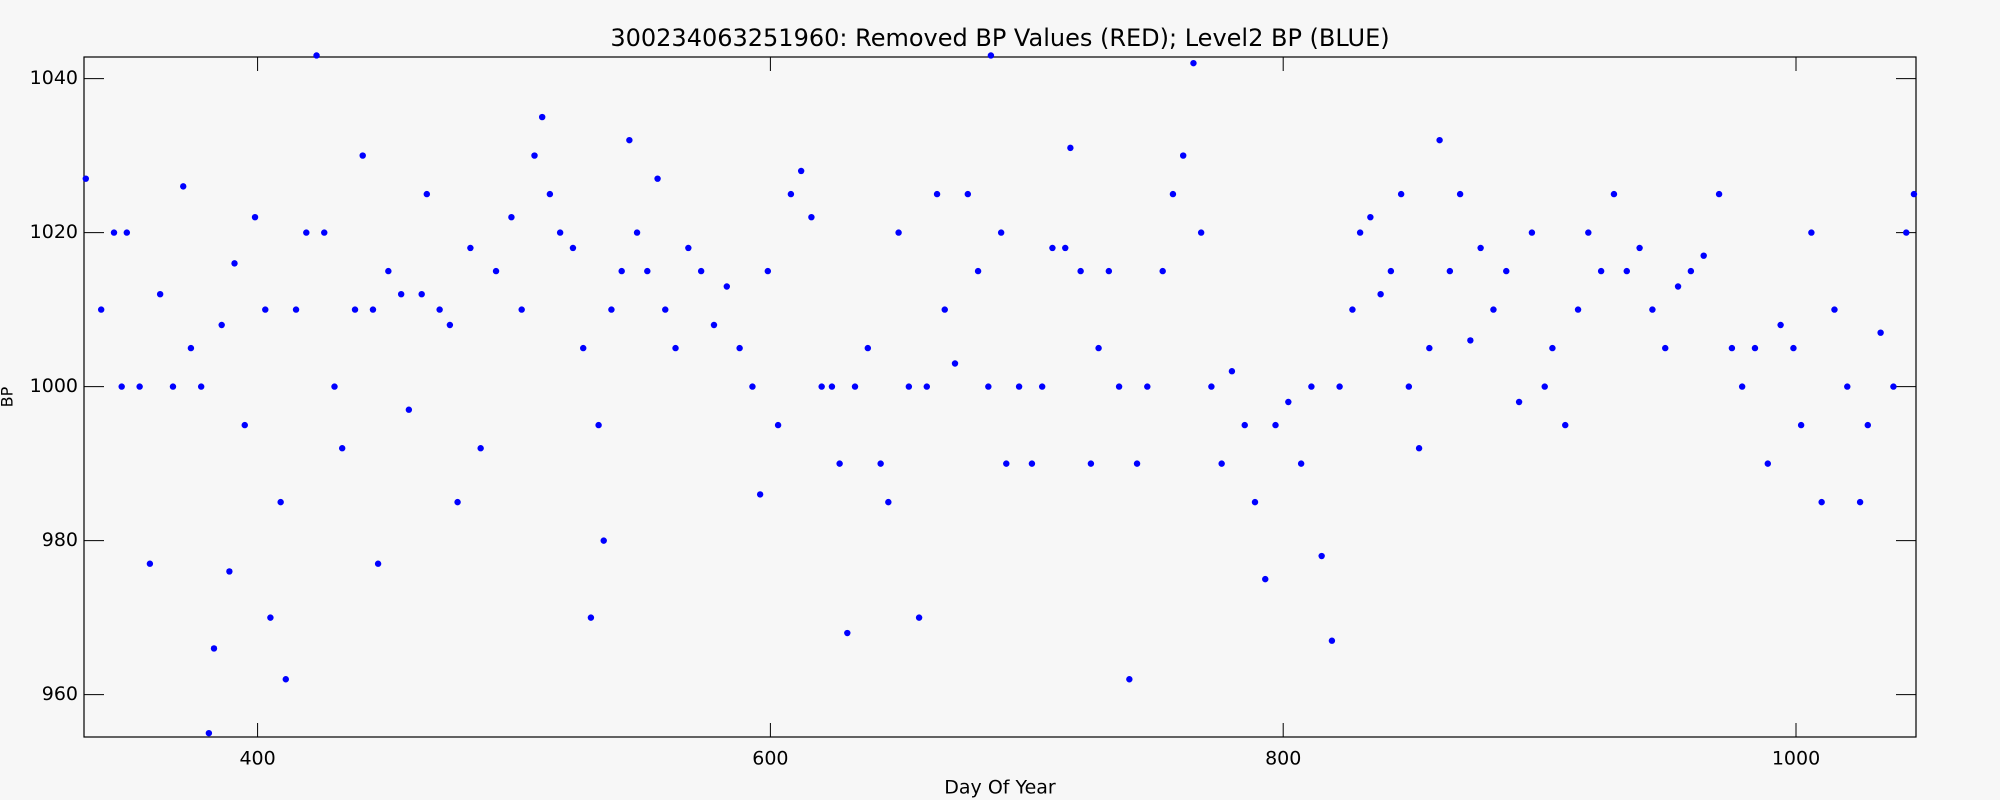  What do you see at coordinates (1796, 759) in the screenshot?
I see `x-tick-label: 1000` at bounding box center [1796, 759].